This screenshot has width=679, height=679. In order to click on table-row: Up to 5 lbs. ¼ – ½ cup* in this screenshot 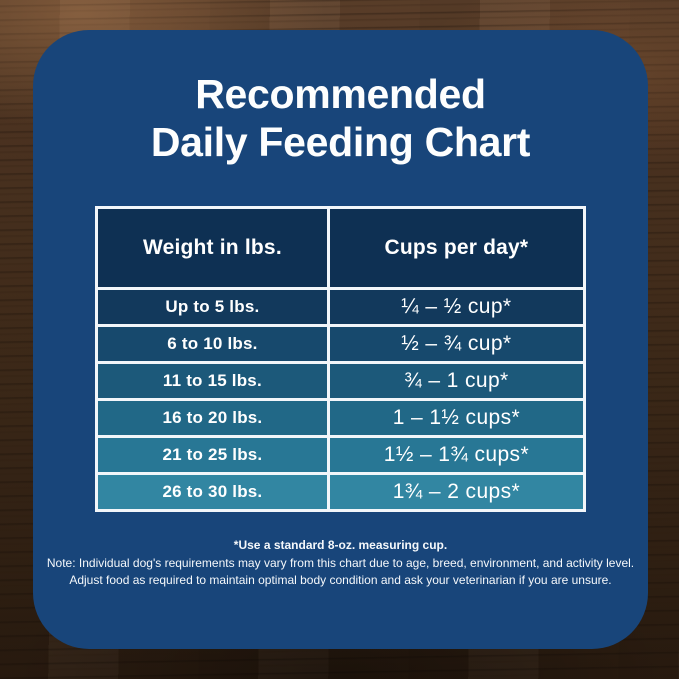, I will do `click(341, 307)`.